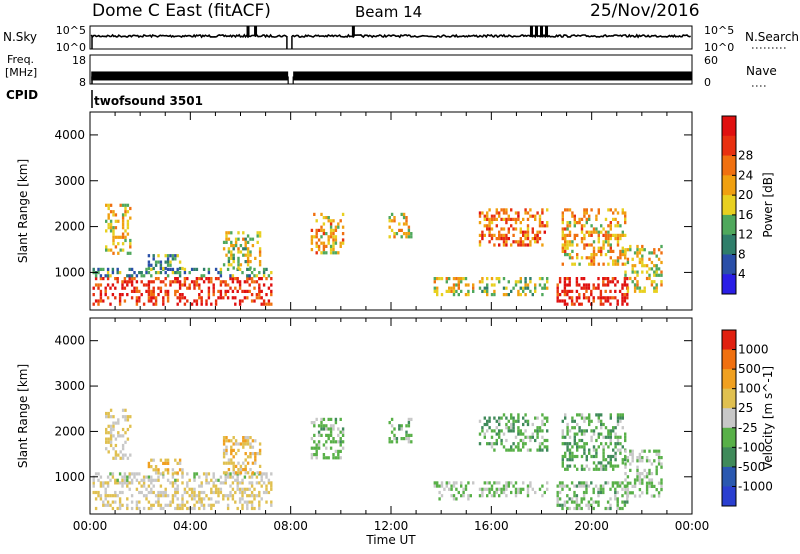 The height and width of the screenshot is (554, 800). What do you see at coordinates (20, 37) in the screenshot?
I see `nsky-label: N.Sky` at bounding box center [20, 37].